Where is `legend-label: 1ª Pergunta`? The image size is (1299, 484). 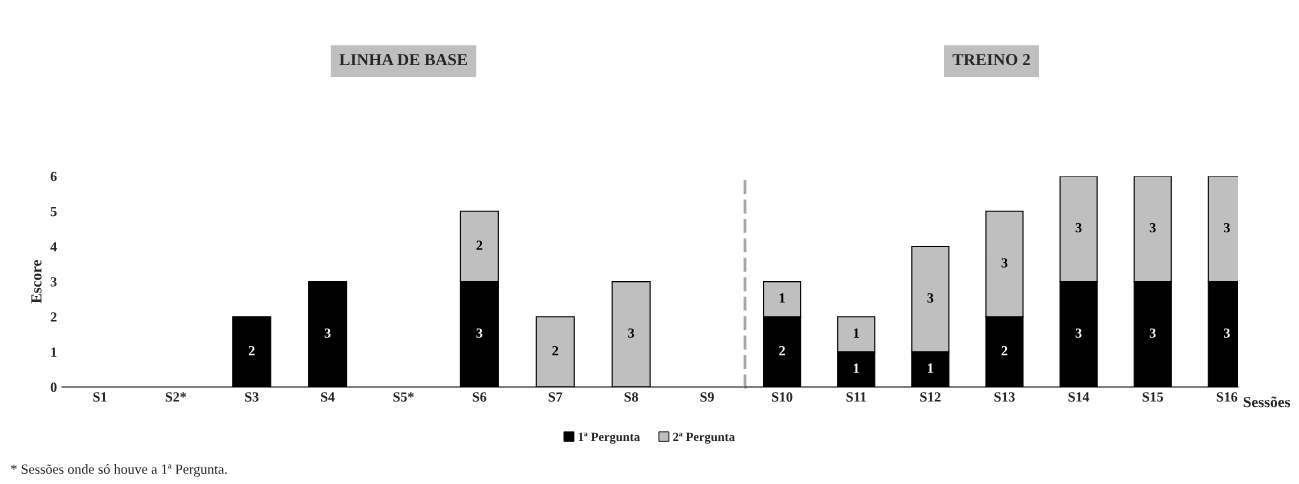 legend-label: 1ª Pergunta is located at coordinates (609, 438).